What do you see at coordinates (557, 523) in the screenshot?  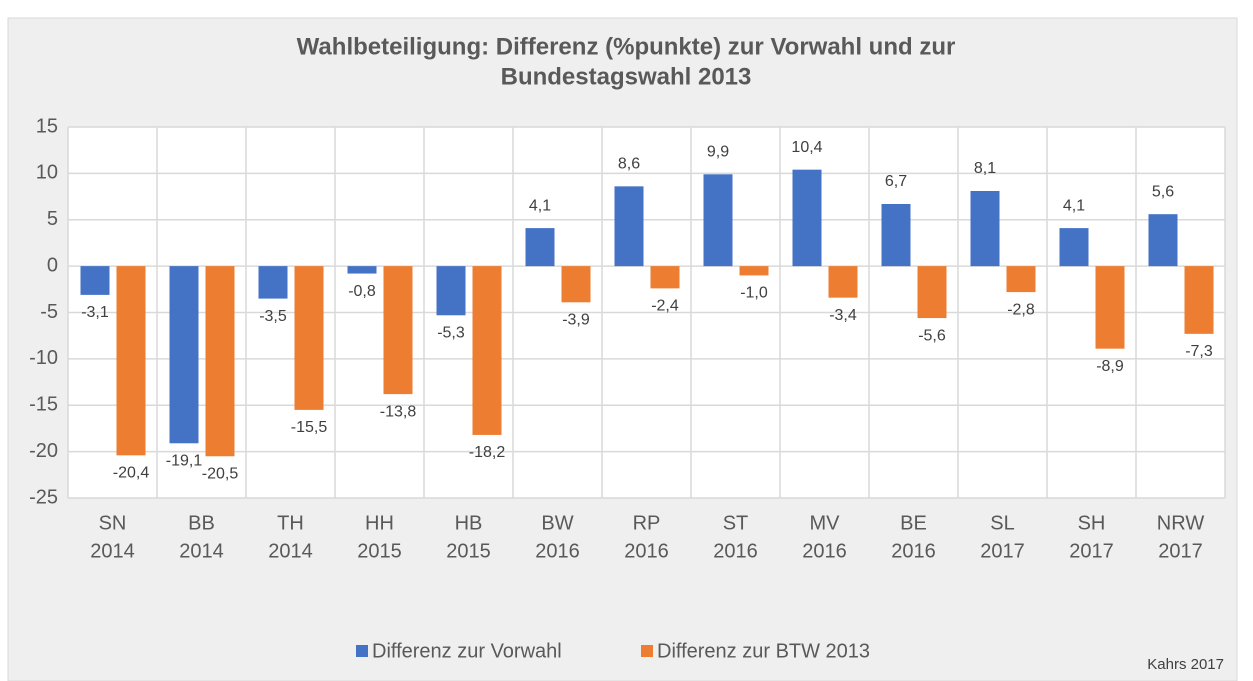 I see `x-tick-label: BW` at bounding box center [557, 523].